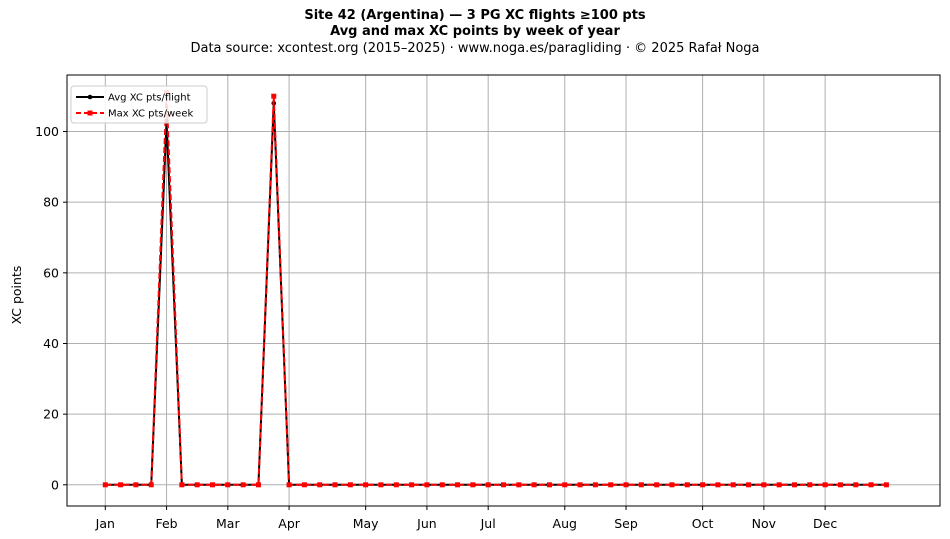 This screenshot has width=950, height=539. Describe the element at coordinates (51, 202) in the screenshot. I see `y-tick-label: 80` at that location.